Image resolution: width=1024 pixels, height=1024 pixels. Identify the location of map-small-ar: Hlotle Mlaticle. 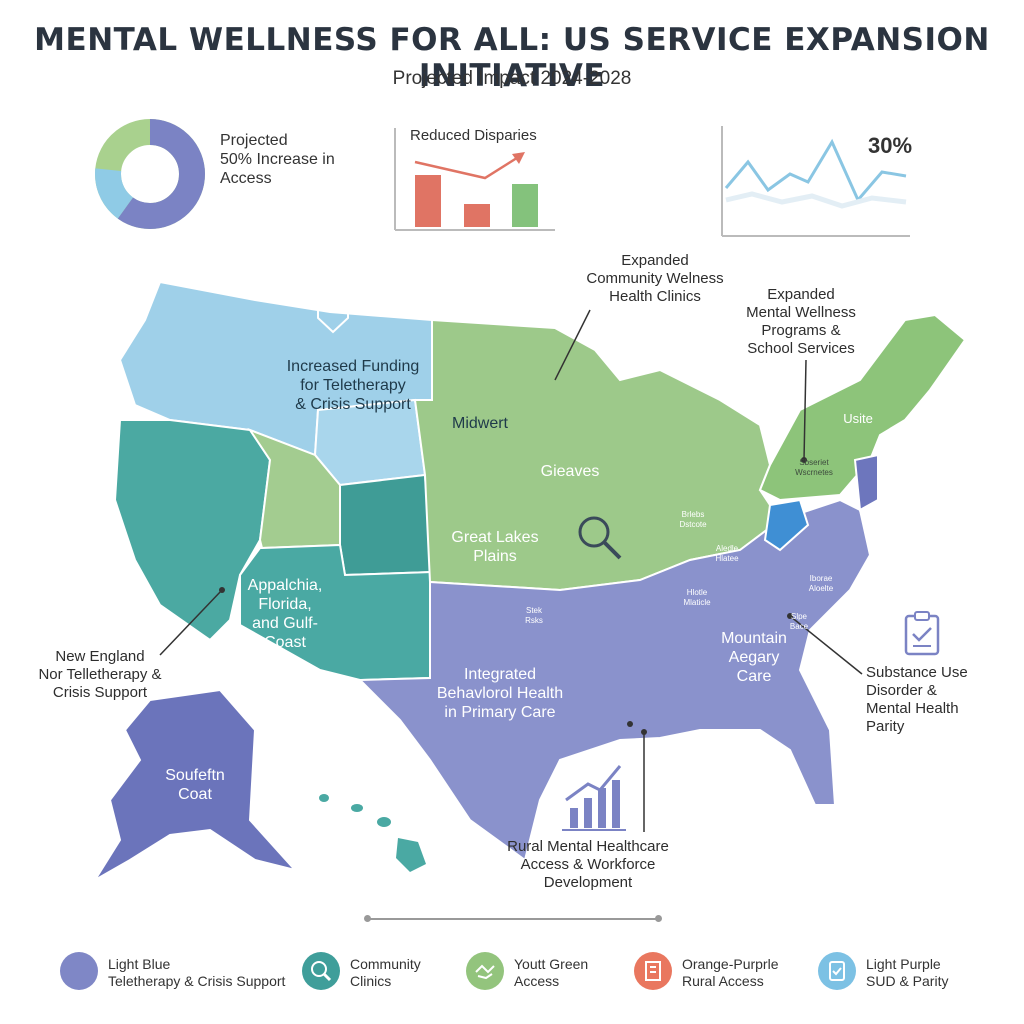
(697, 598).